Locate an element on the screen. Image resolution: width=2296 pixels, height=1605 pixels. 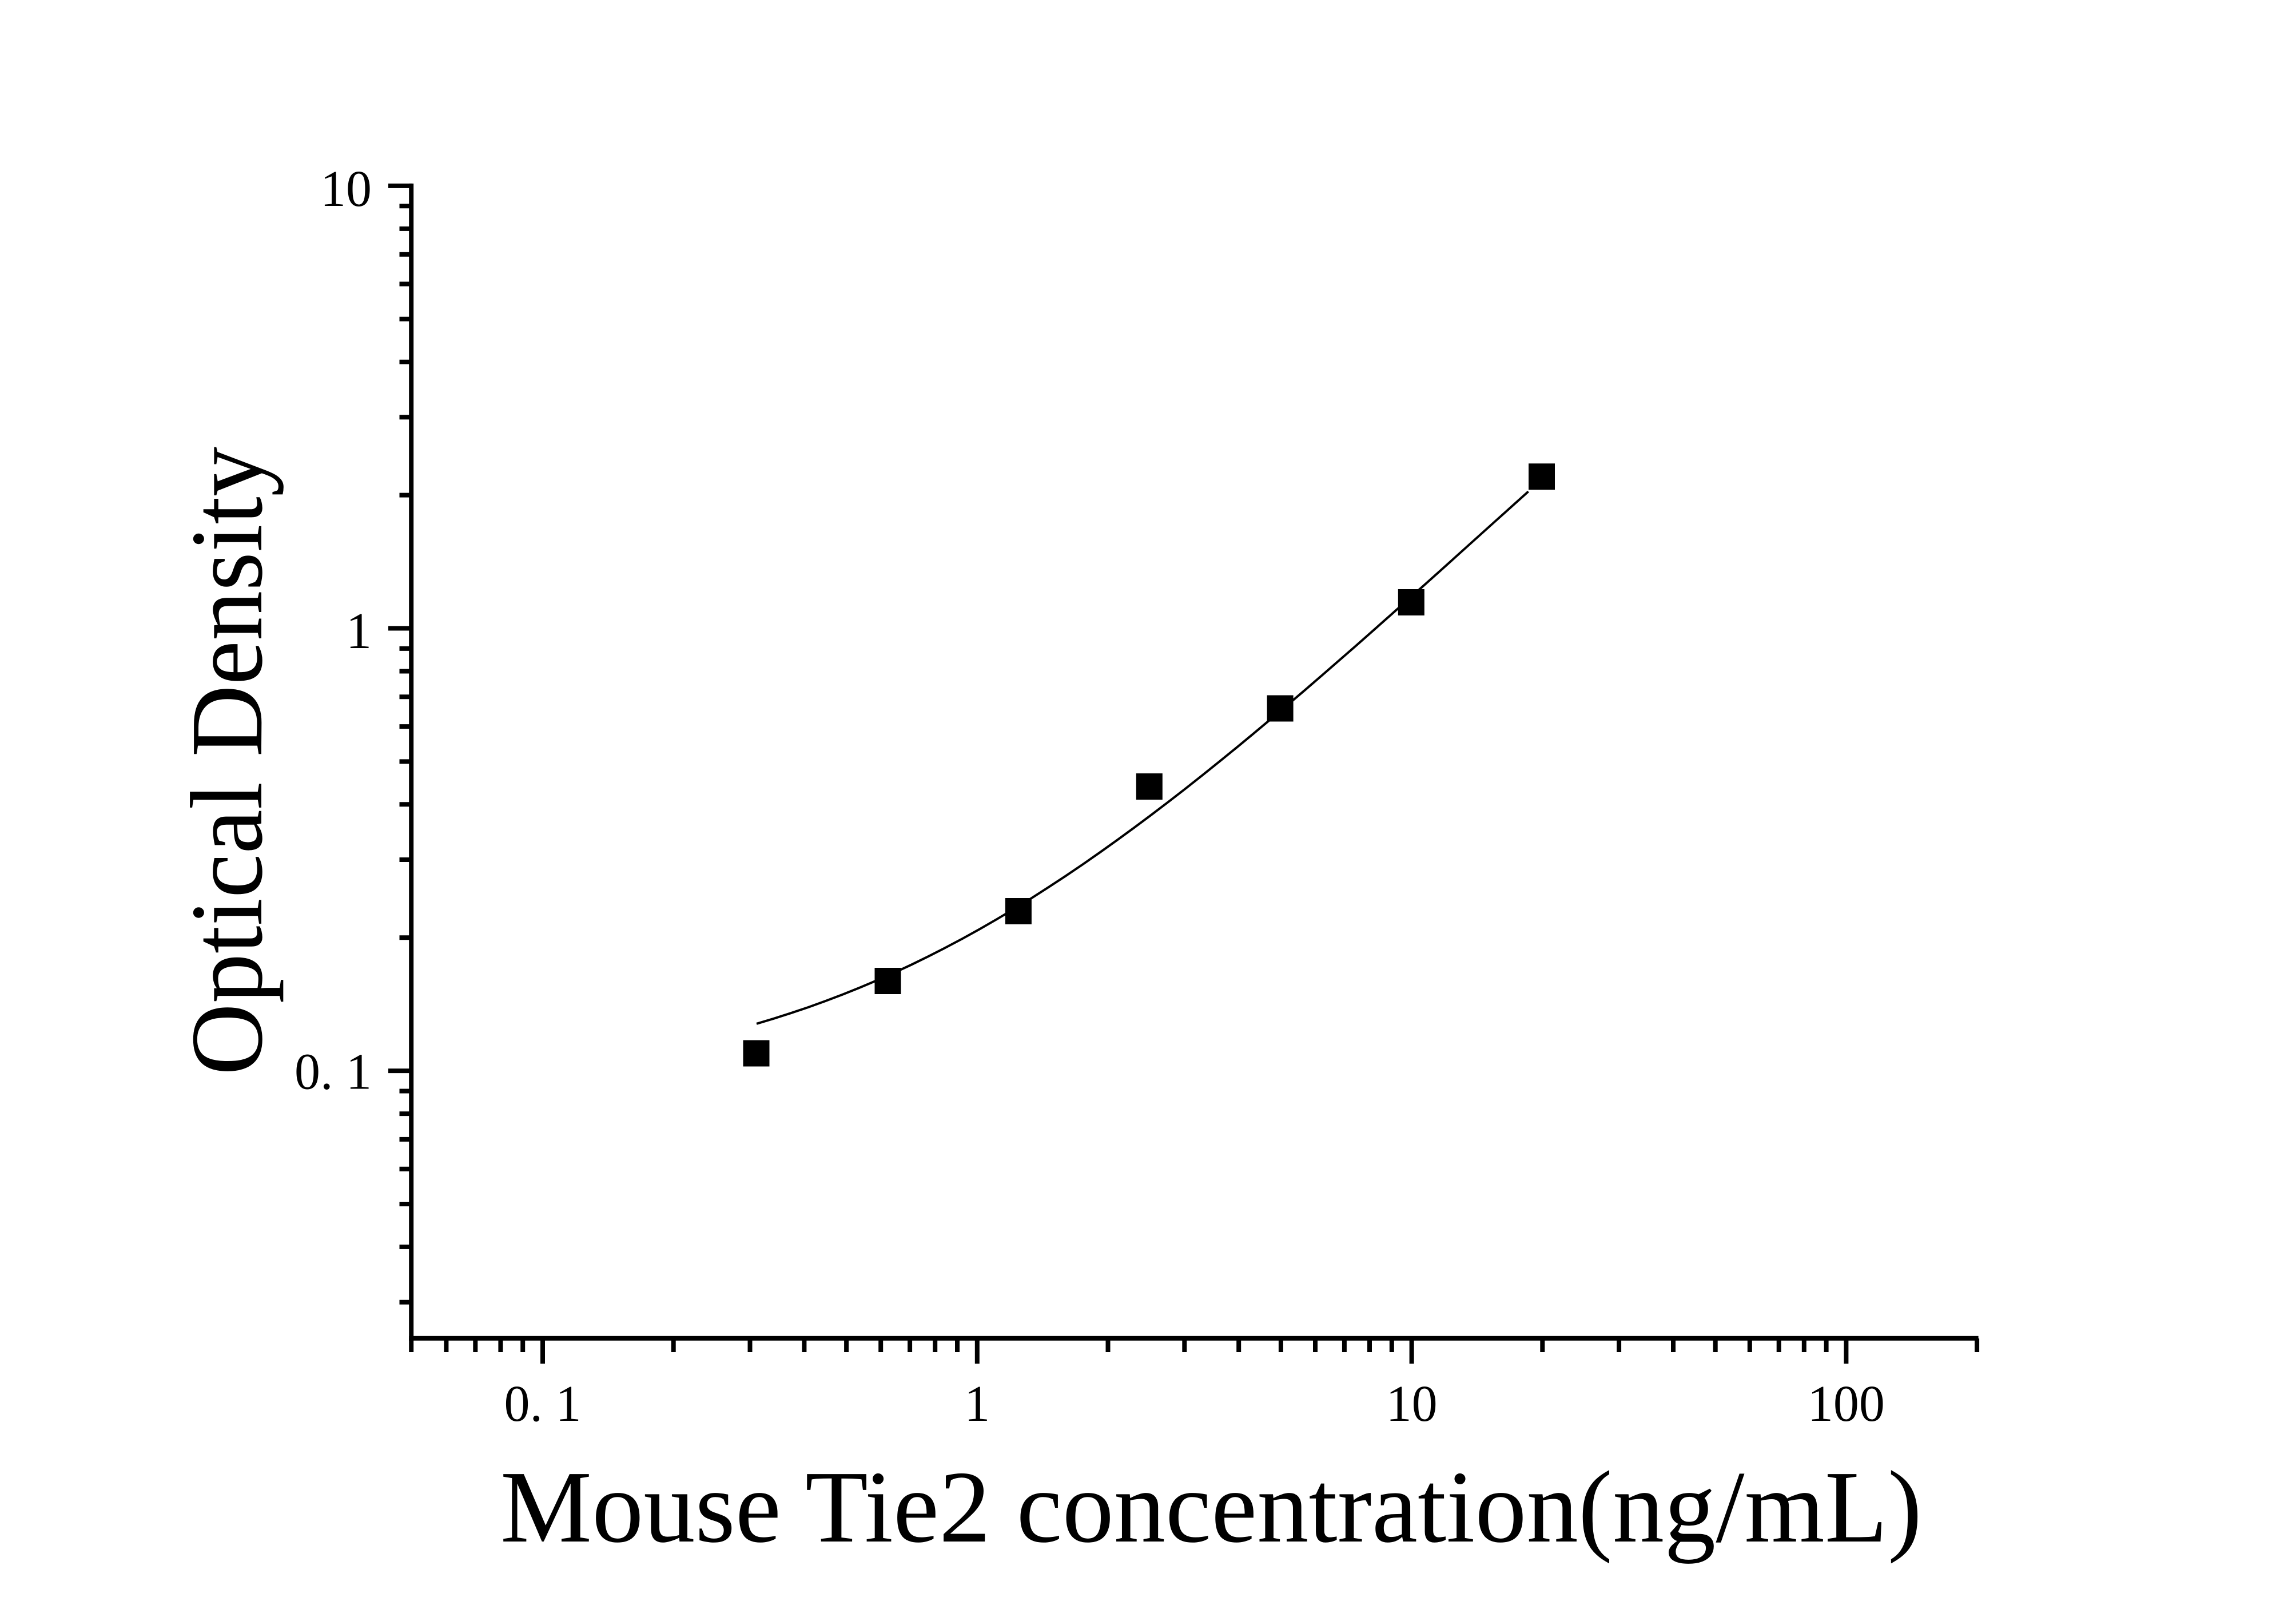
svg-text:Mouse Tie2 concentration(ng/mL: Mouse Tie2 concentration(ng/mL) is located at coordinates (1211, 1507).